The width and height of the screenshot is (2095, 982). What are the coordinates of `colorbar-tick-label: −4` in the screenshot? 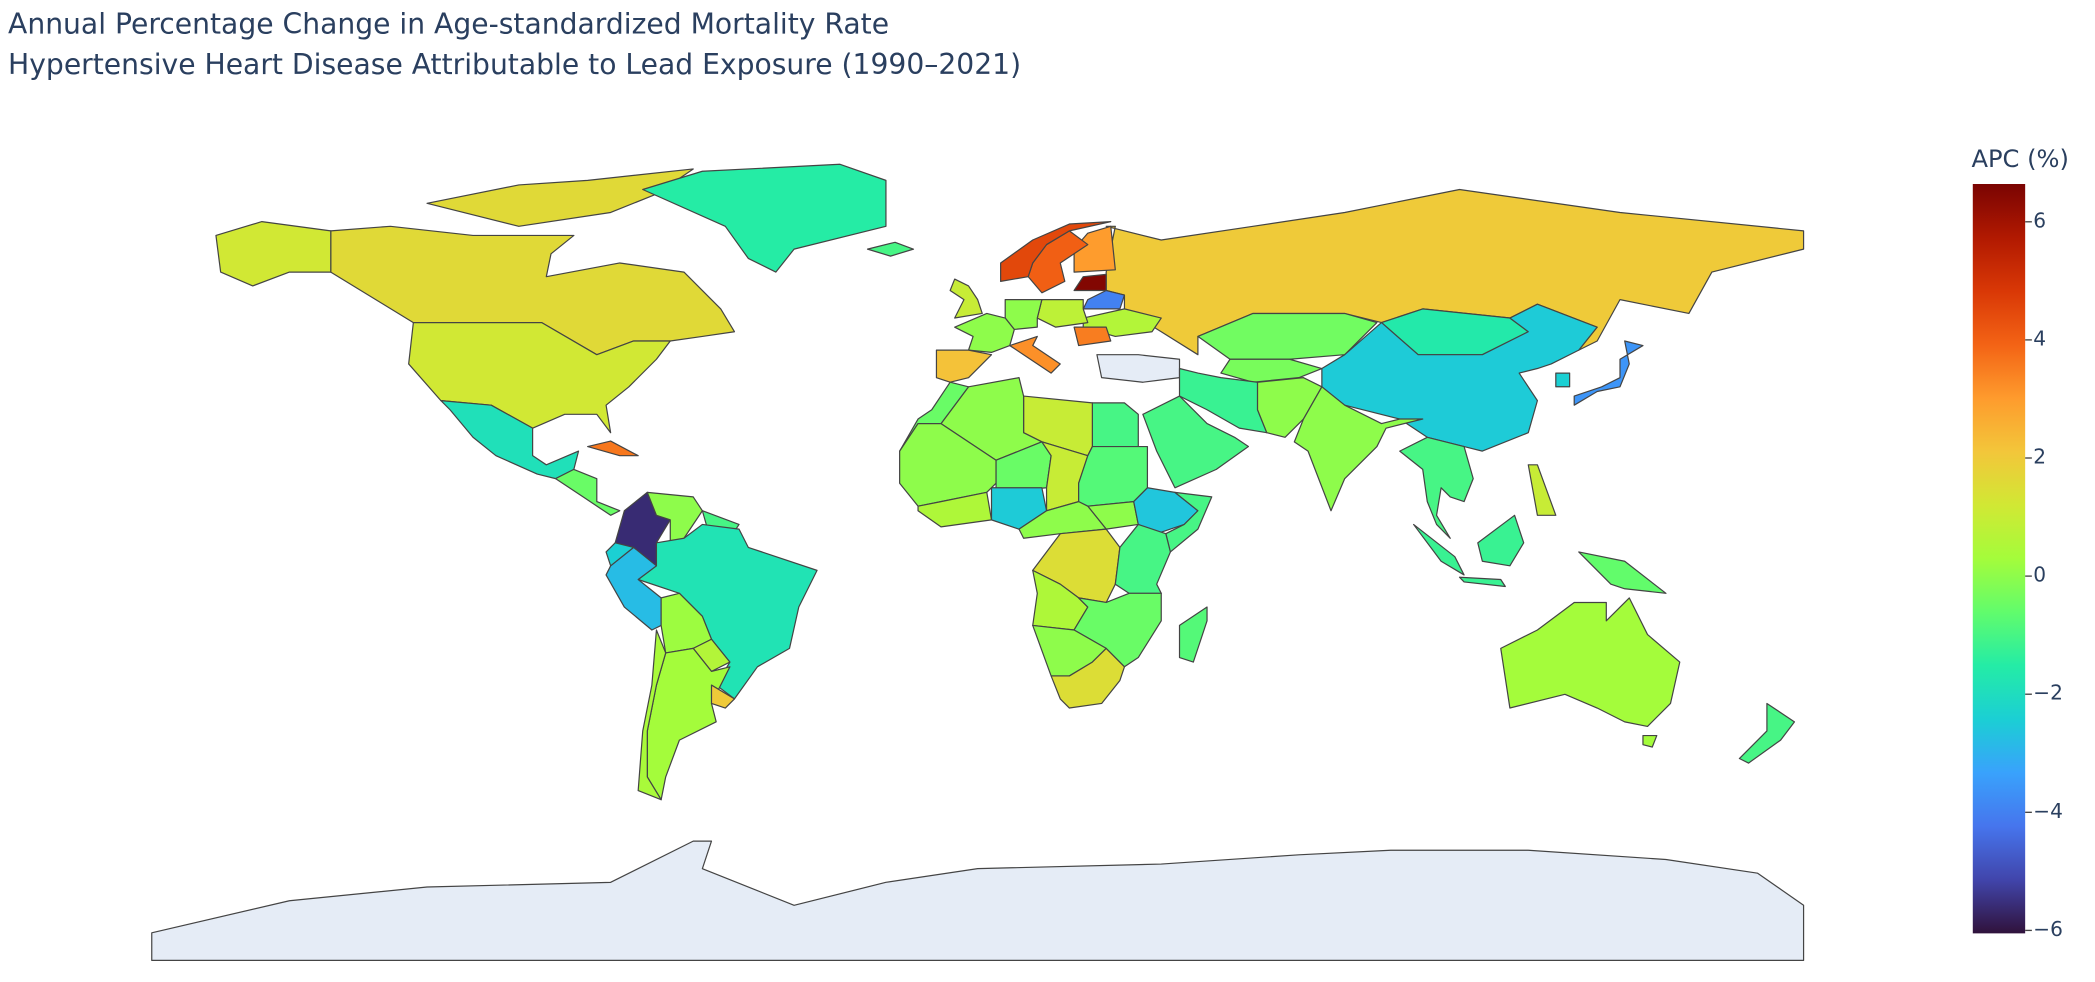 It's located at (2048, 811).